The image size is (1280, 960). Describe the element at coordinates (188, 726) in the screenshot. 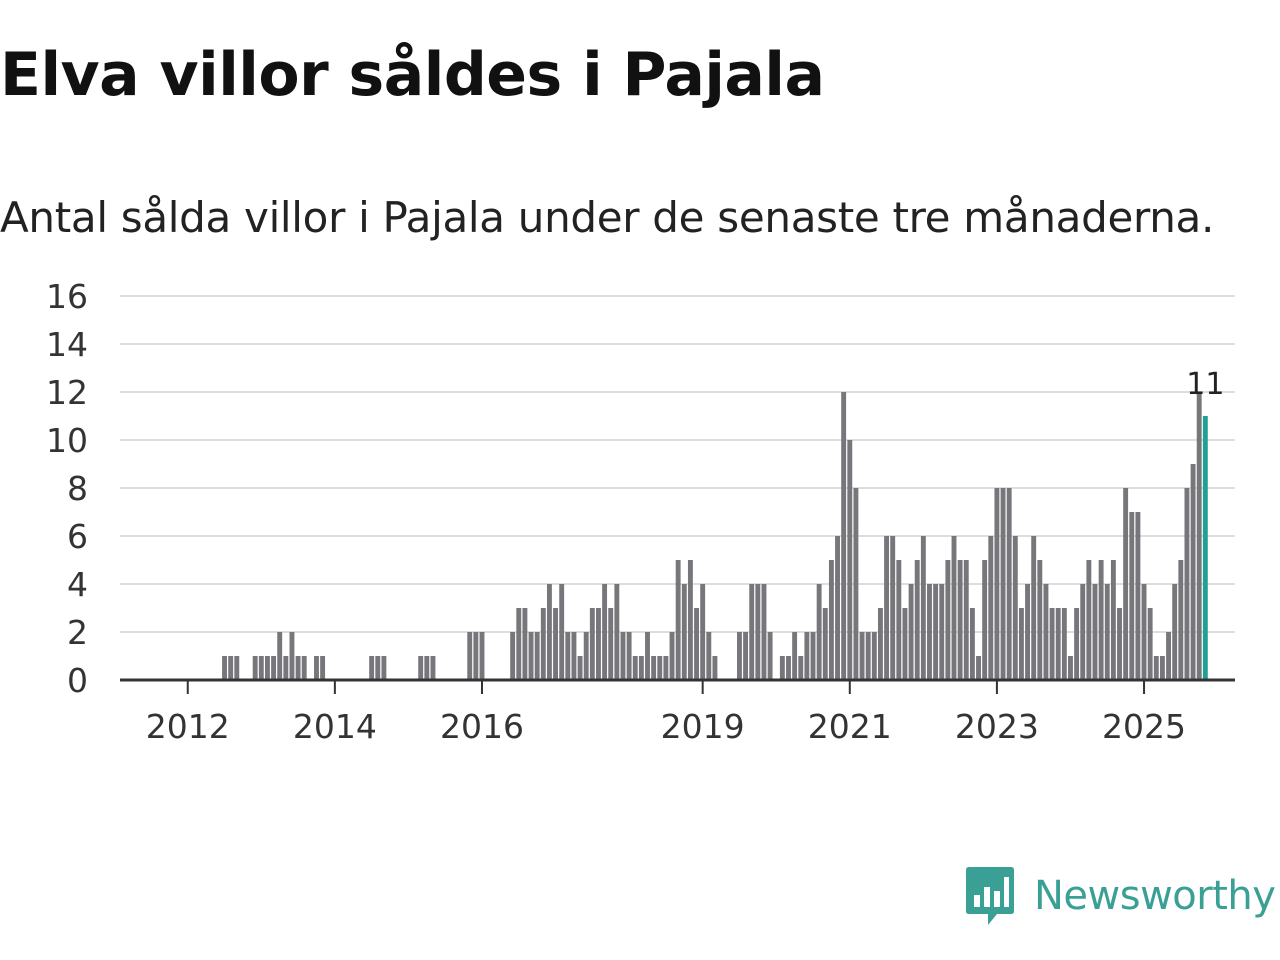

I see `x-tick-label: 2012` at that location.